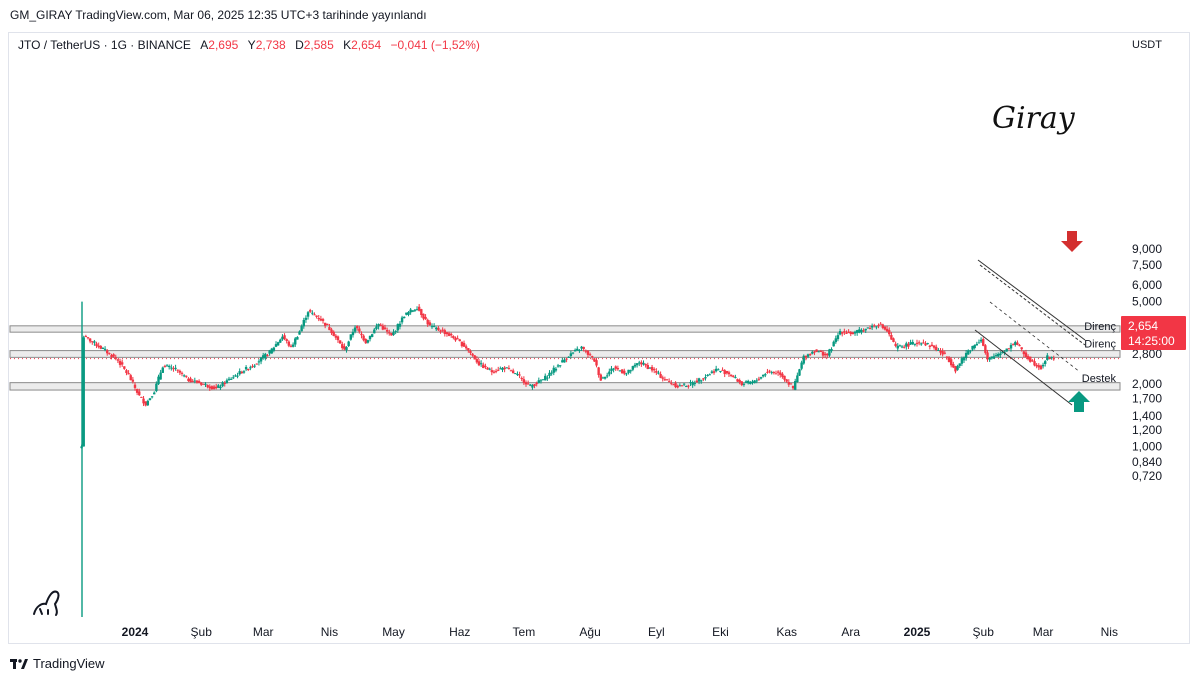 The height and width of the screenshot is (683, 1200). What do you see at coordinates (104, 45) in the screenshot?
I see `symbol-name: JTO / TetherUS · 1G · BINANCE` at bounding box center [104, 45].